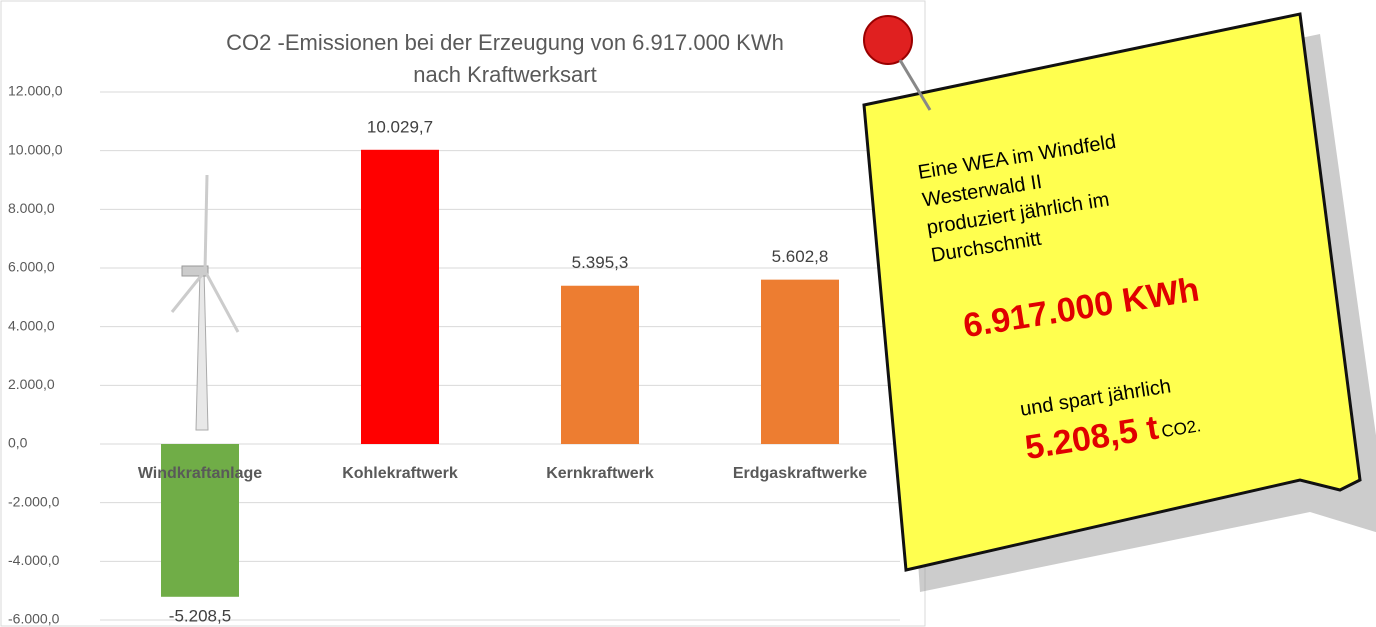  Describe the element at coordinates (35, 149) in the screenshot. I see `y-tick-label: 10.000,0` at that location.